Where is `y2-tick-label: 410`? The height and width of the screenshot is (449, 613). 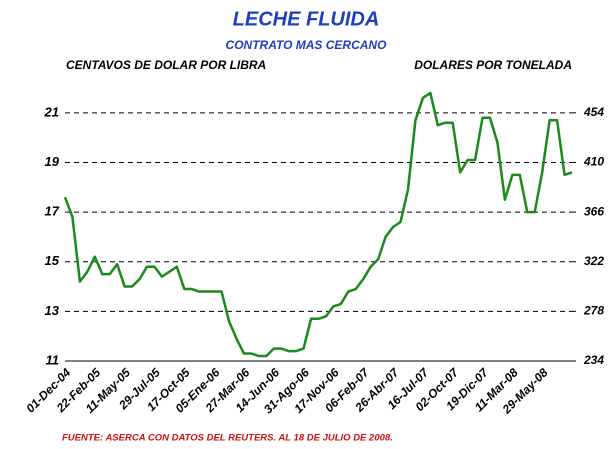
y2-tick-label: 410 is located at coordinates (593, 162).